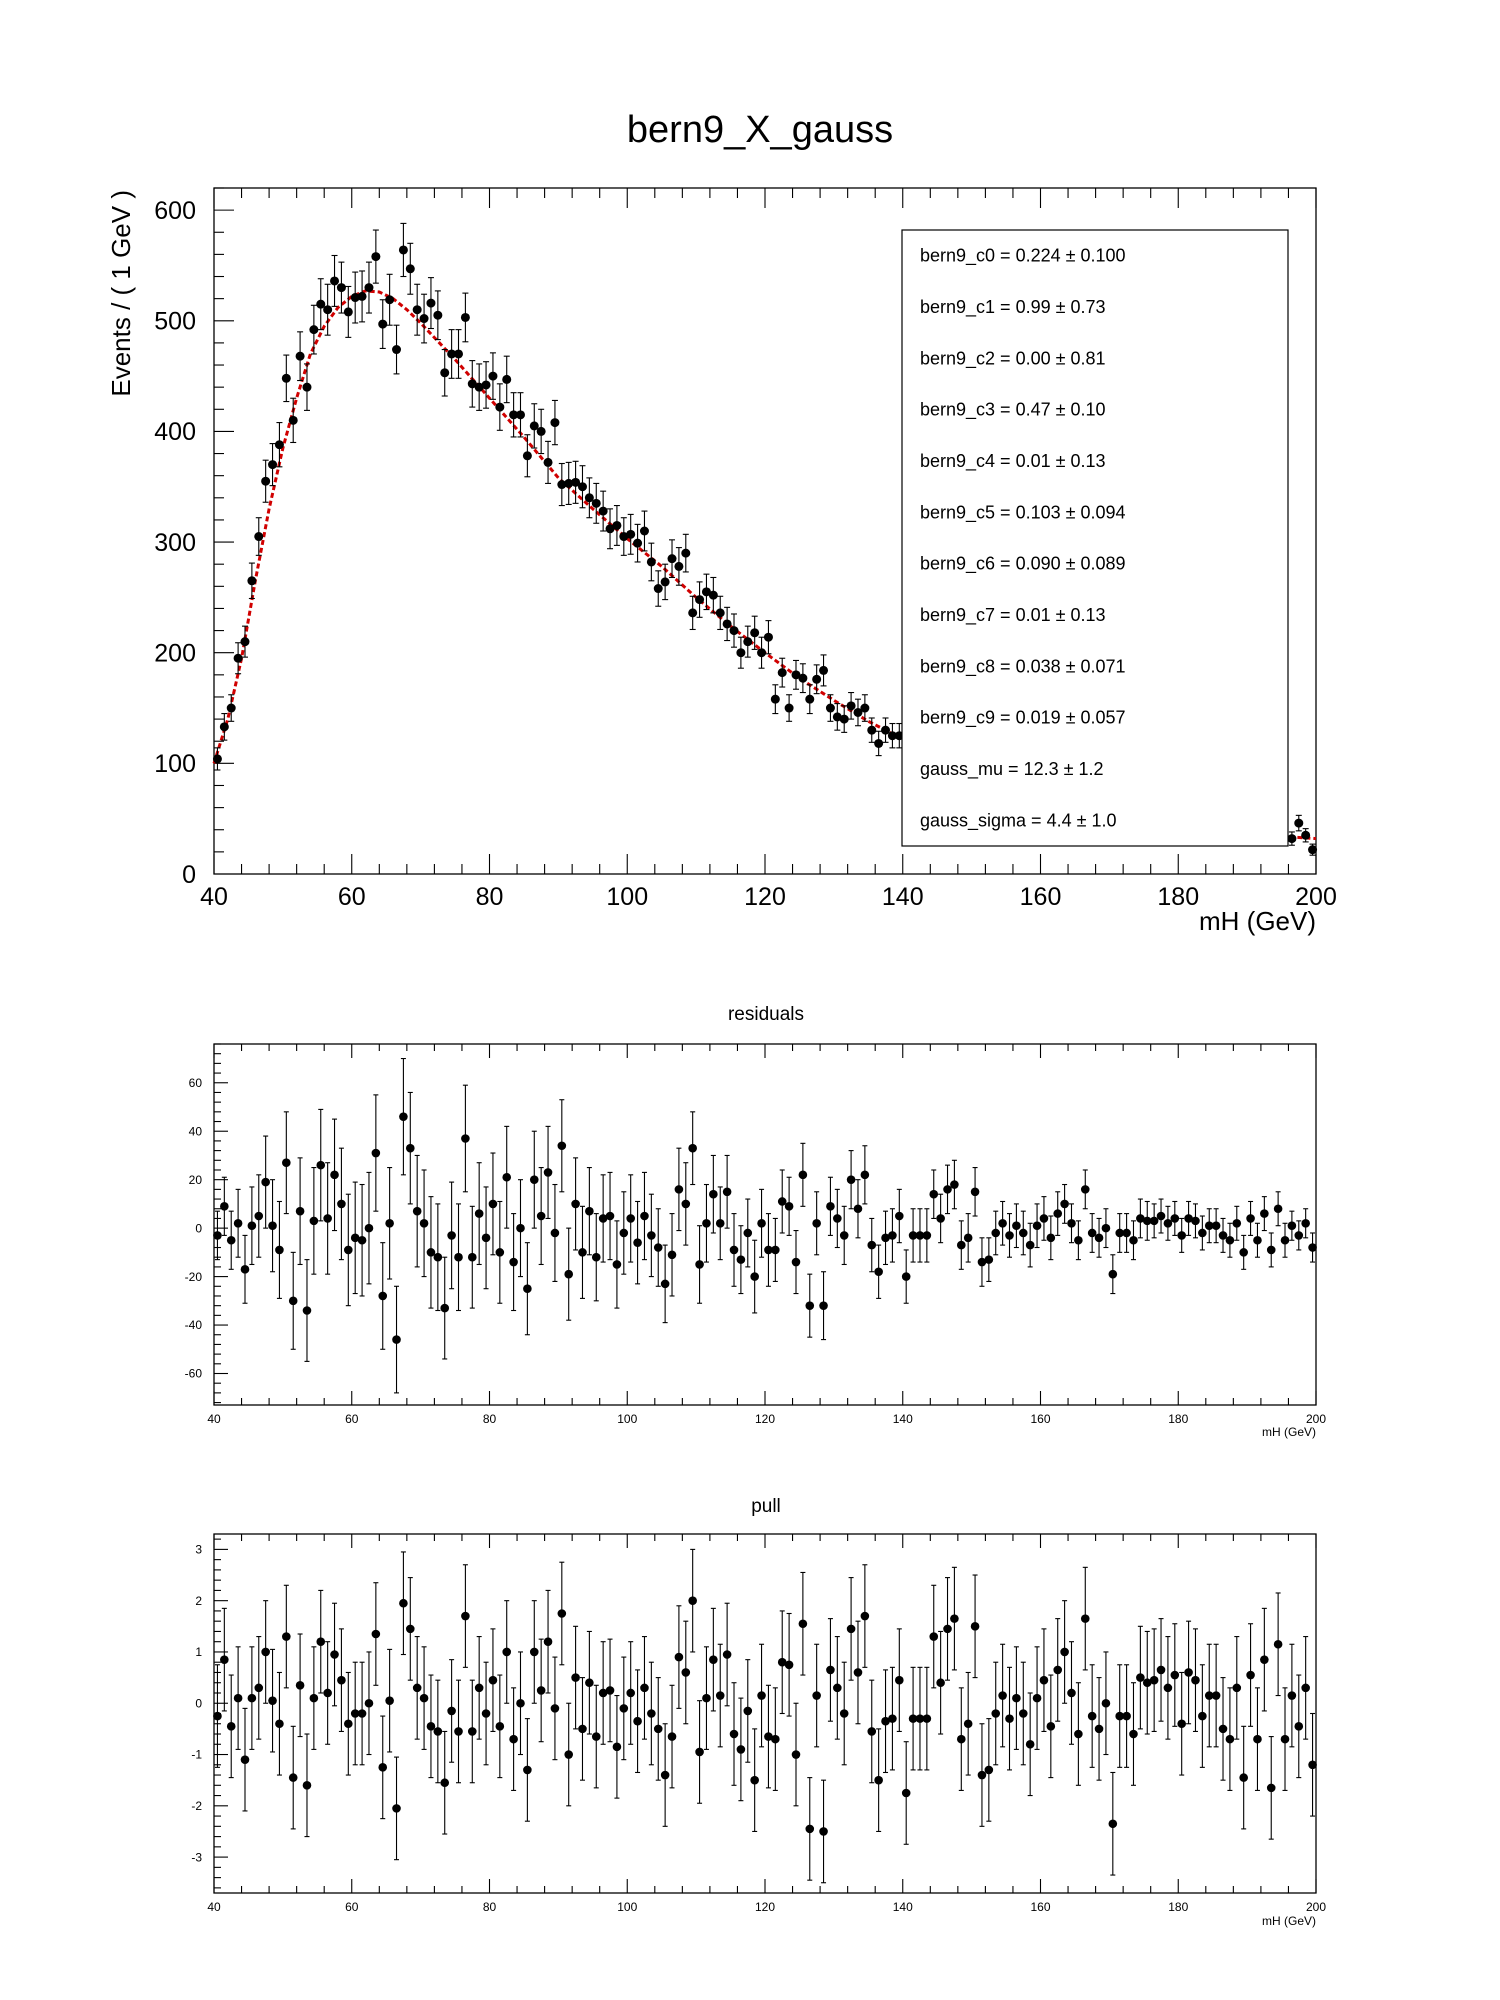 The width and height of the screenshot is (1500, 2000). I want to click on fit-parameter-name: bern9_c4 =, so click(968, 461).